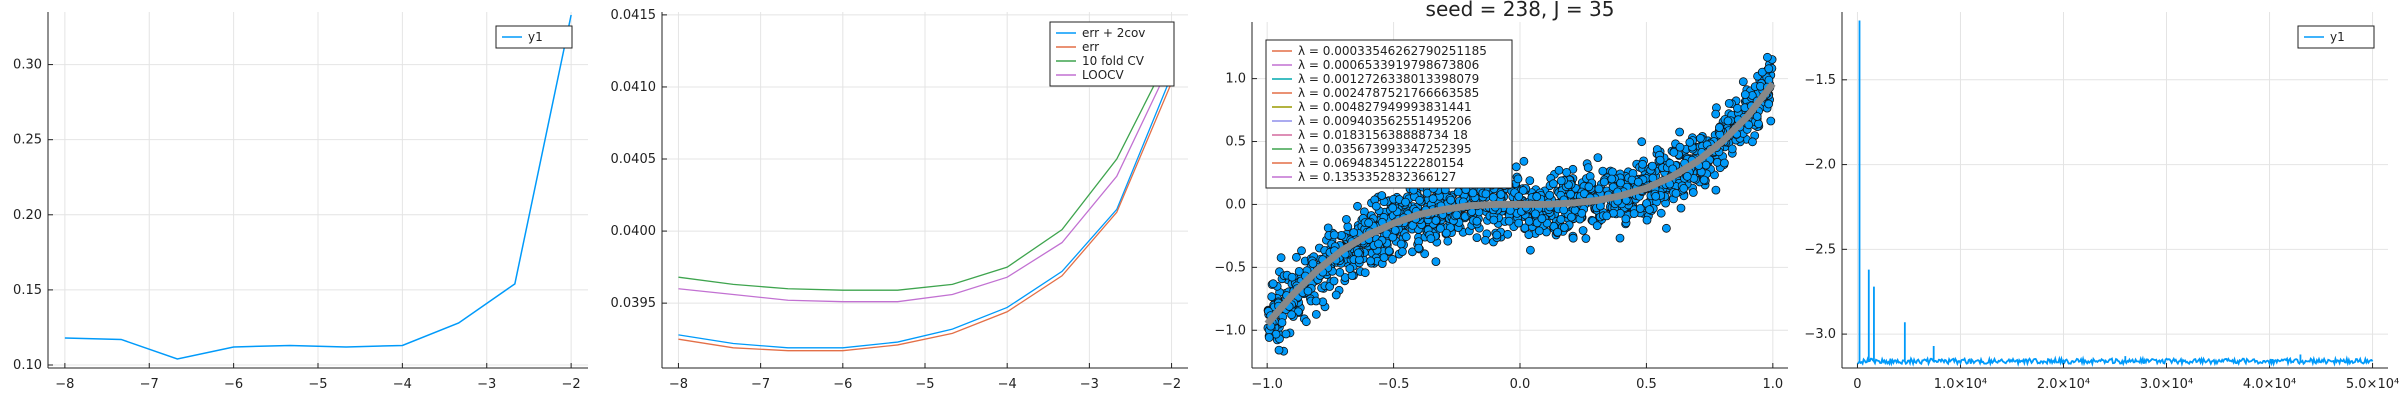 The height and width of the screenshot is (400, 2400). What do you see at coordinates (1383, 135) in the screenshot?
I see `legend-label: λ = 0.018315638888734 18` at bounding box center [1383, 135].